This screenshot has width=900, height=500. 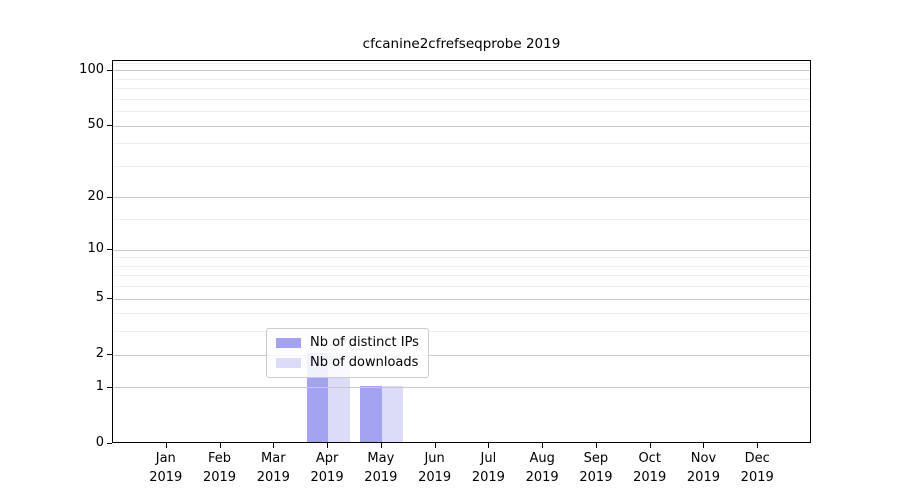 What do you see at coordinates (542, 458) in the screenshot?
I see `x-tick-month: Aug` at bounding box center [542, 458].